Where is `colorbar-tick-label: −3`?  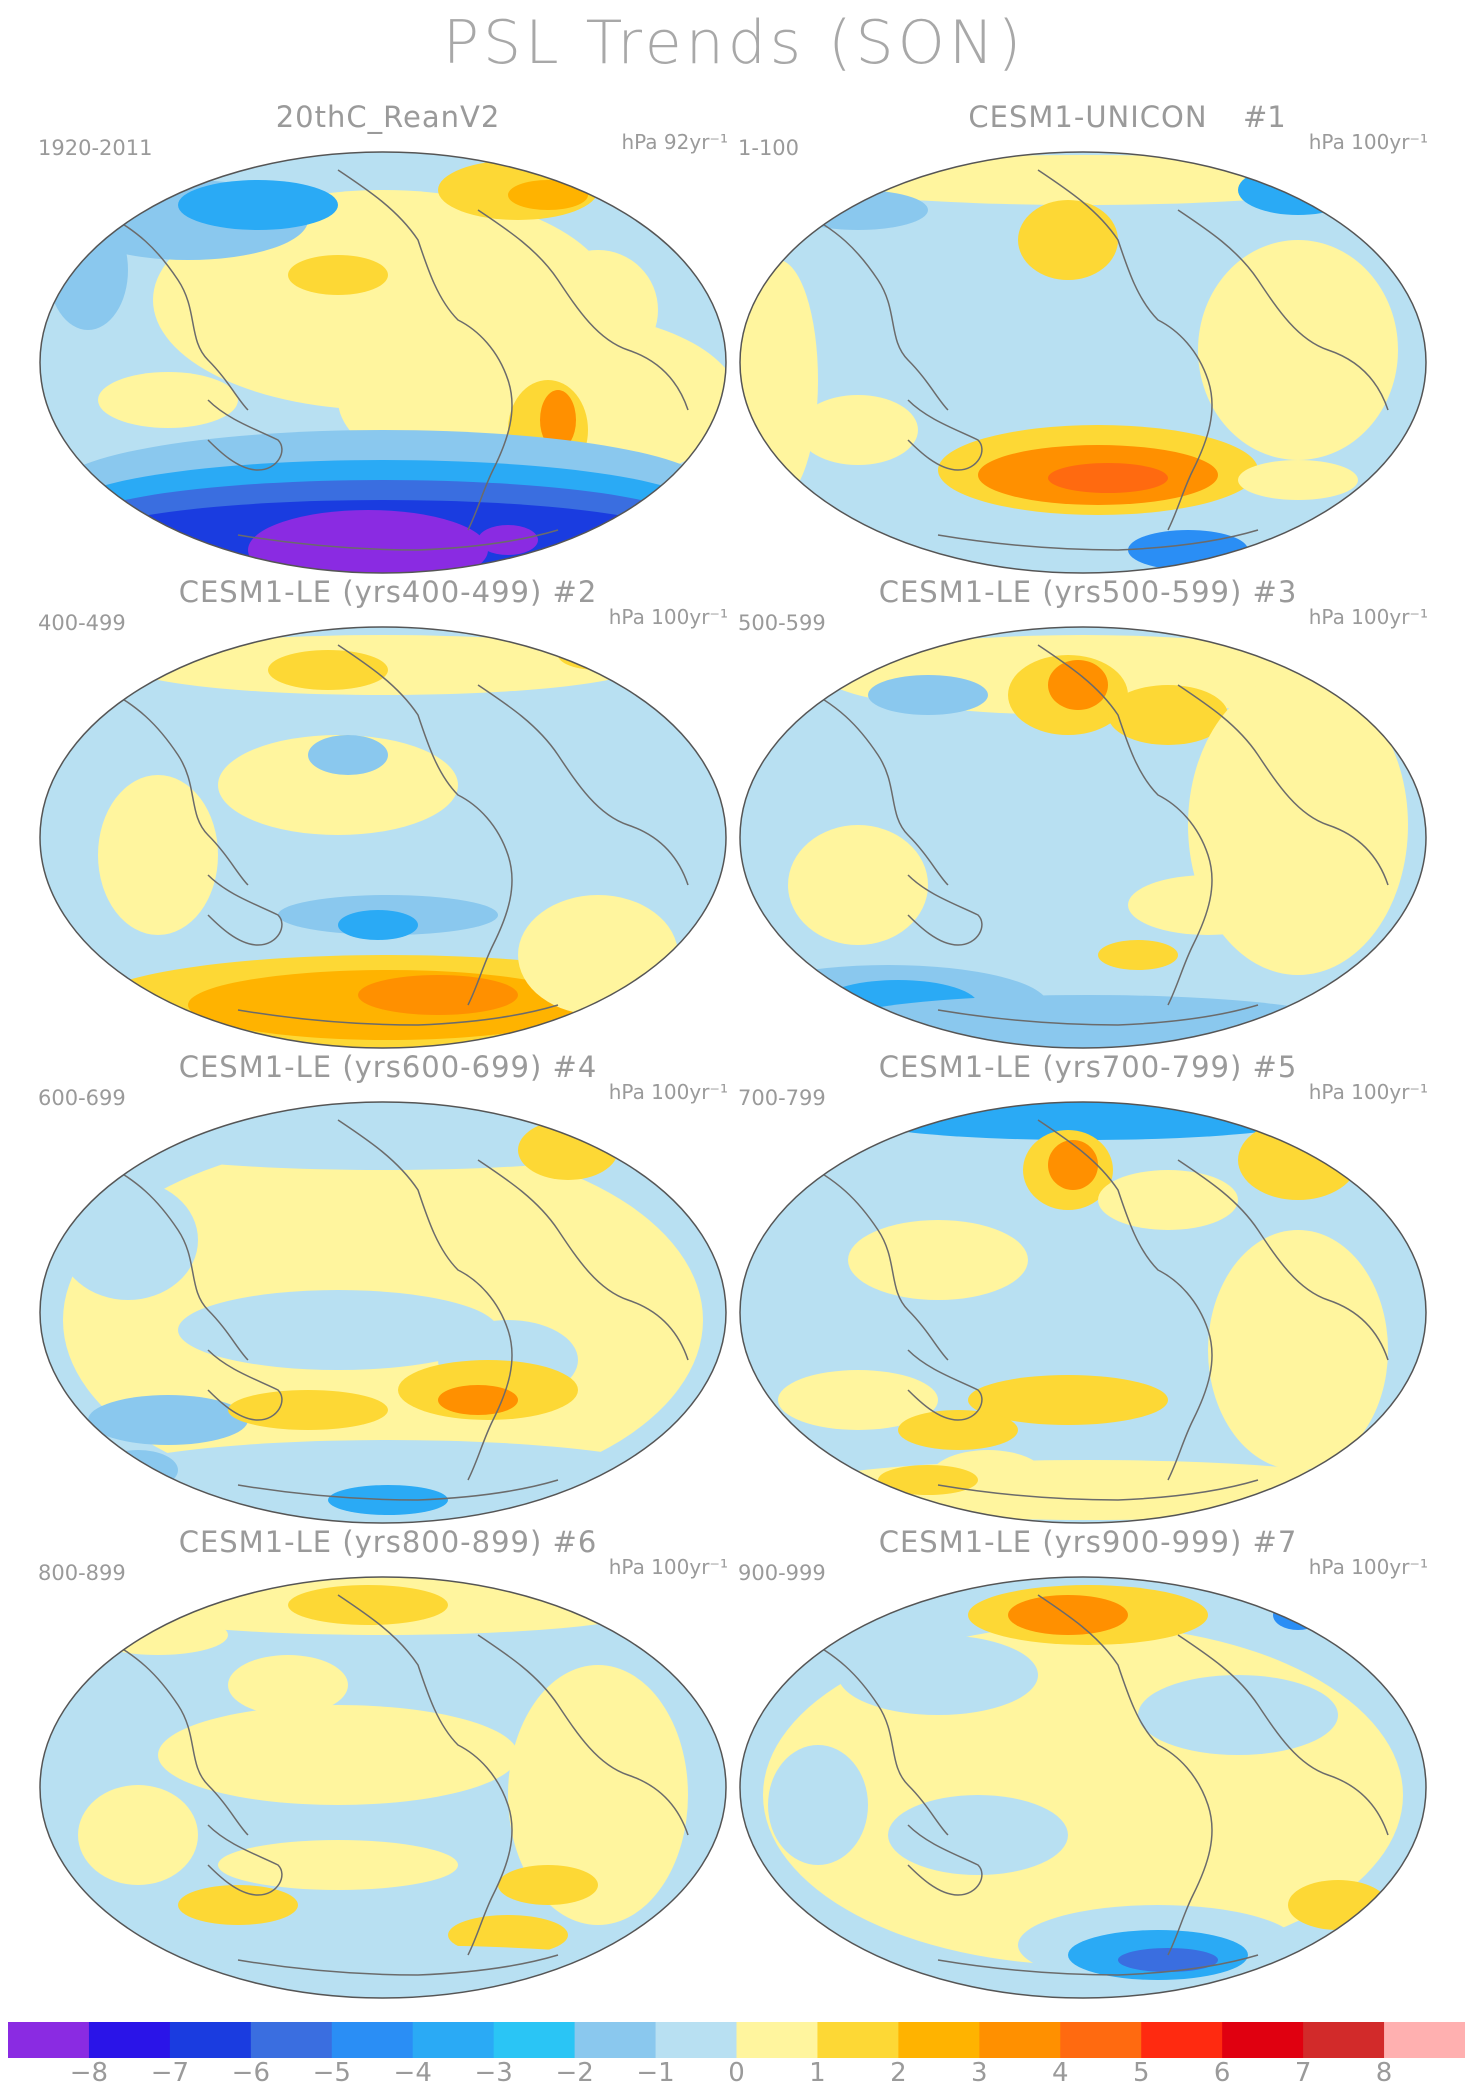 colorbar-tick-label: −3 is located at coordinates (493, 2073).